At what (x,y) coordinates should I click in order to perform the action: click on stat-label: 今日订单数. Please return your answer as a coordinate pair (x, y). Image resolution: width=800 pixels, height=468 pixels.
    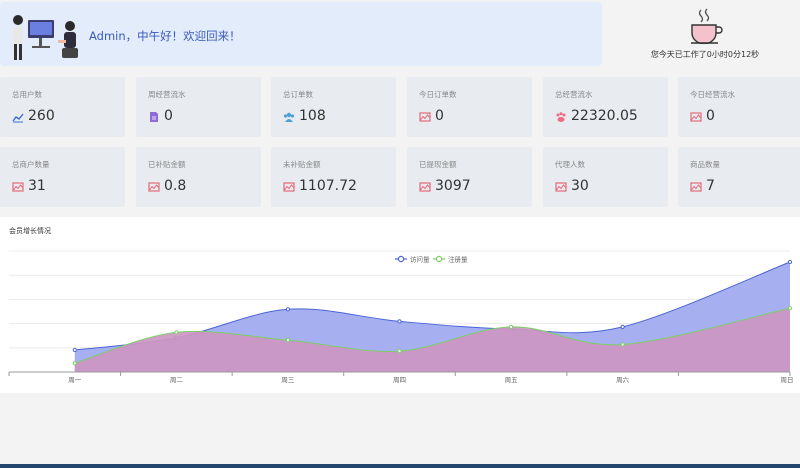
    Looking at the image, I should click on (438, 94).